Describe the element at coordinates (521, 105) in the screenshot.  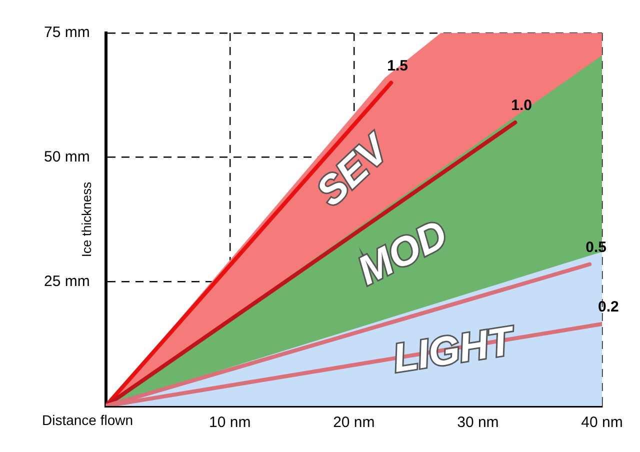
I see `series-label: 1.0` at that location.